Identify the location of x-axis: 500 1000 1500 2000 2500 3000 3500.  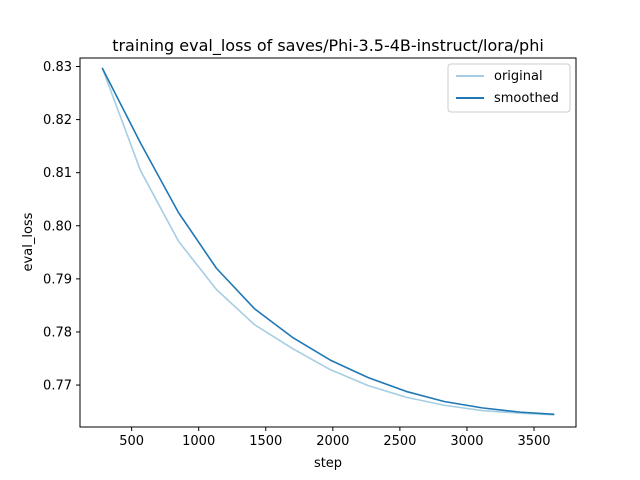
(335, 438).